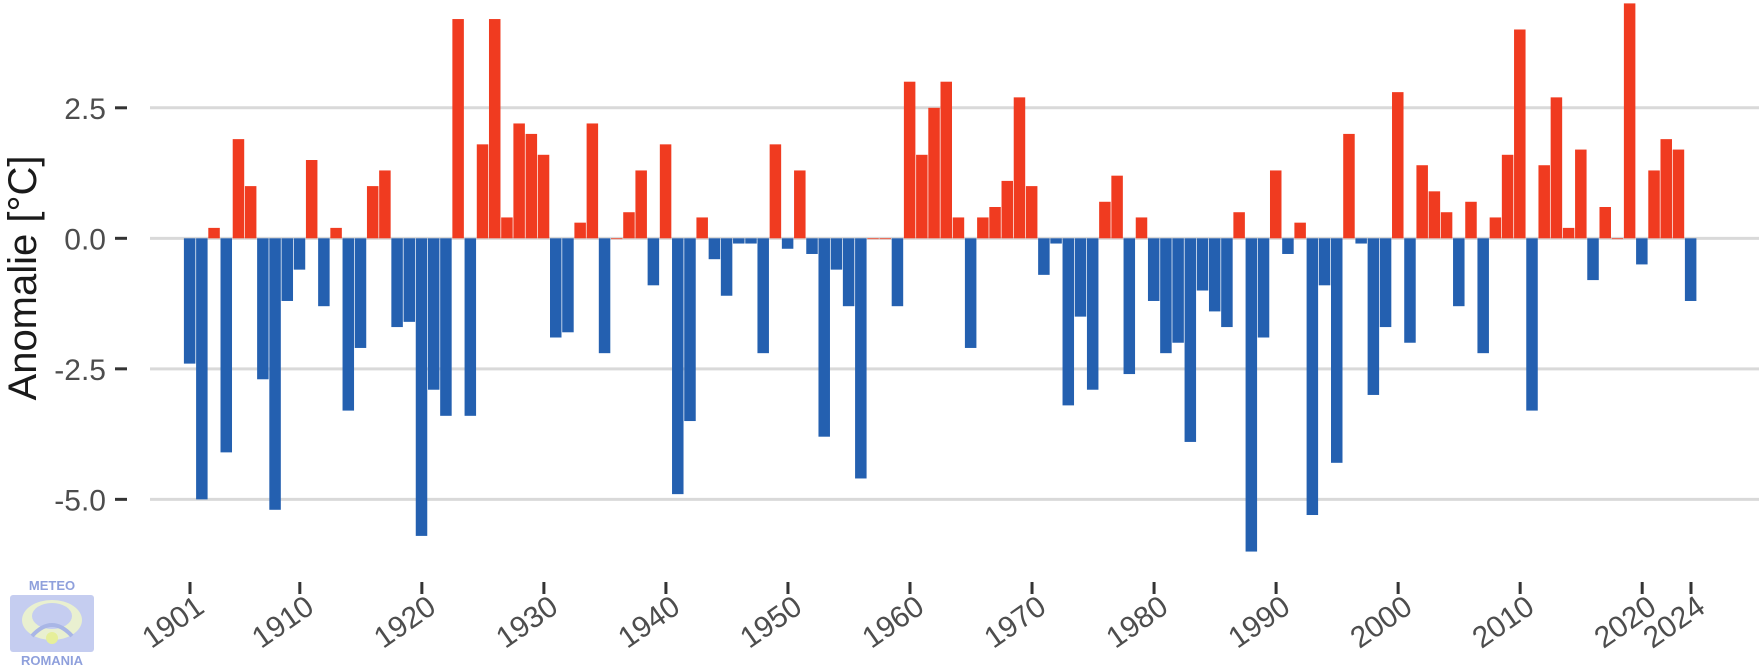  What do you see at coordinates (1385, 283) in the screenshot?
I see `bar-1999` at bounding box center [1385, 283].